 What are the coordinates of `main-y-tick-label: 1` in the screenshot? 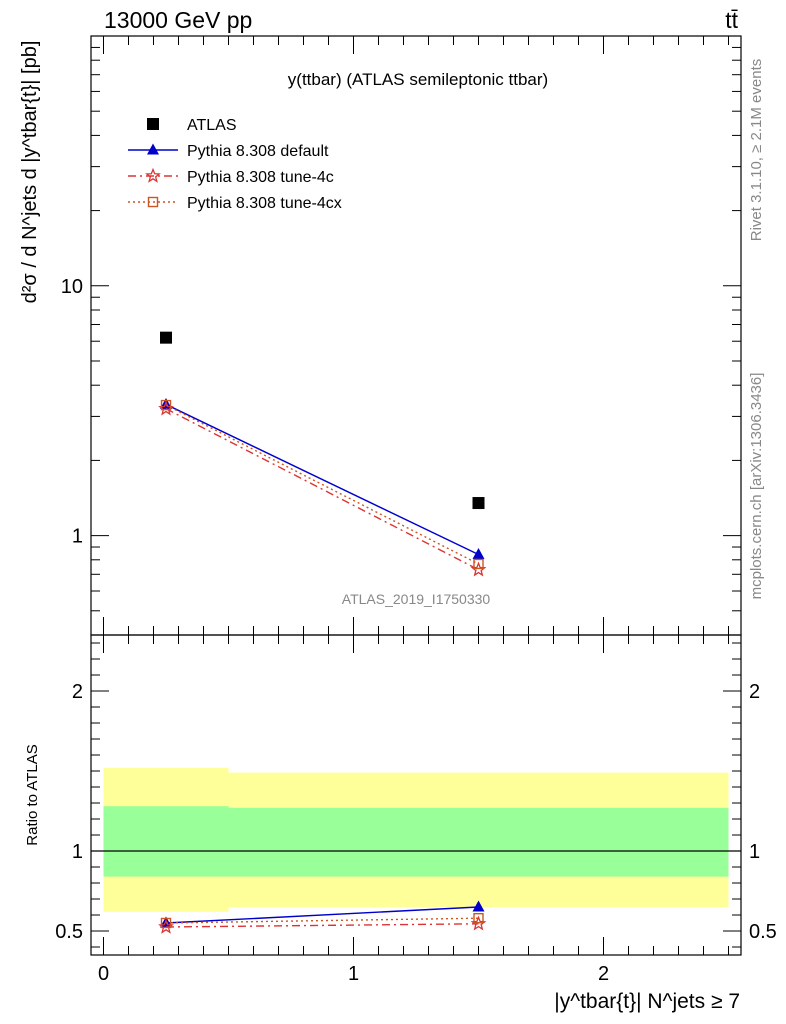 It's located at (77, 537).